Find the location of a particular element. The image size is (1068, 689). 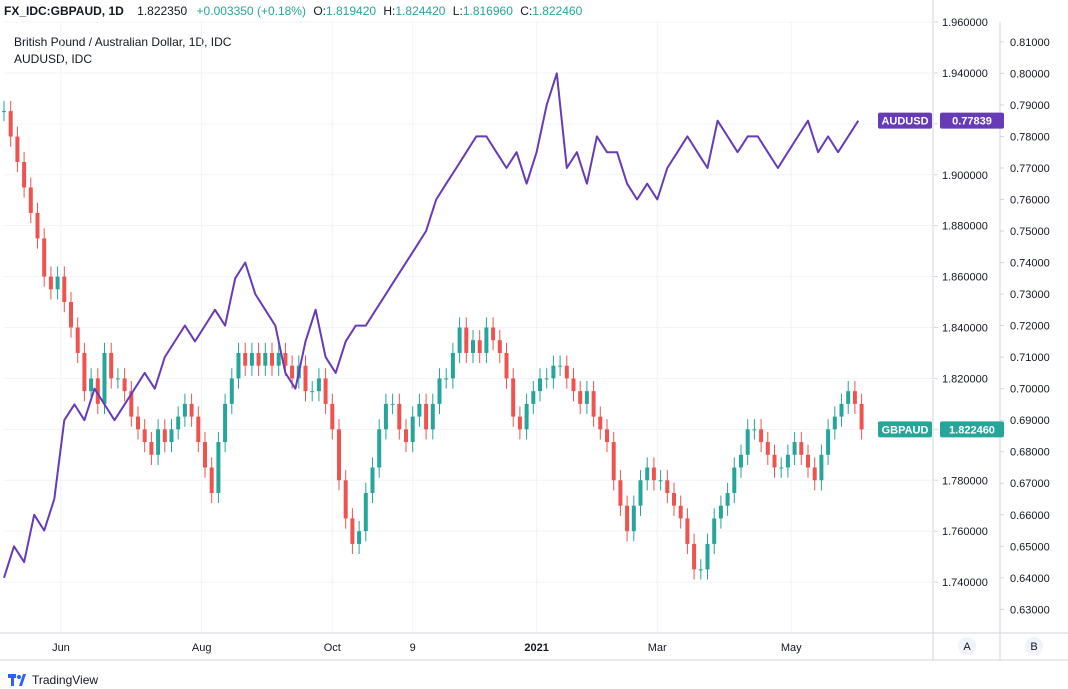

svg-text: B is located at coordinates (1033, 647).